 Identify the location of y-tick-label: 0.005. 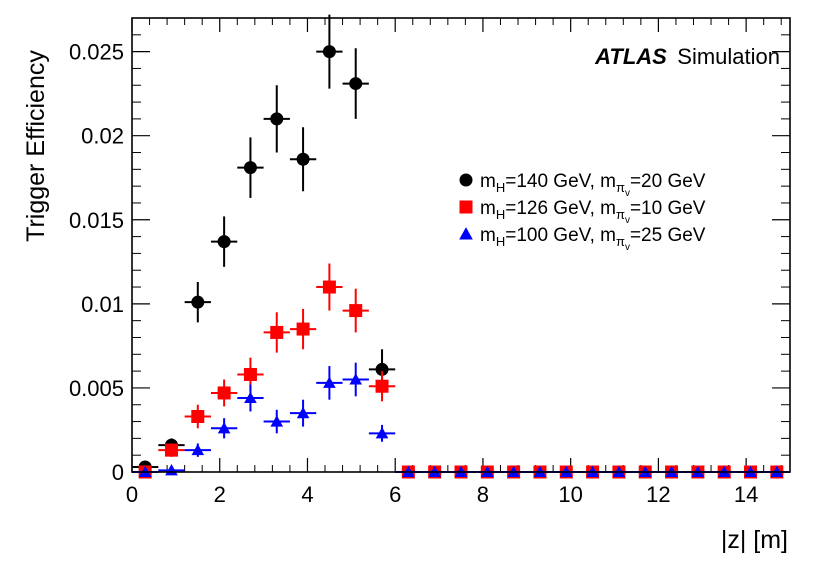
(96, 388).